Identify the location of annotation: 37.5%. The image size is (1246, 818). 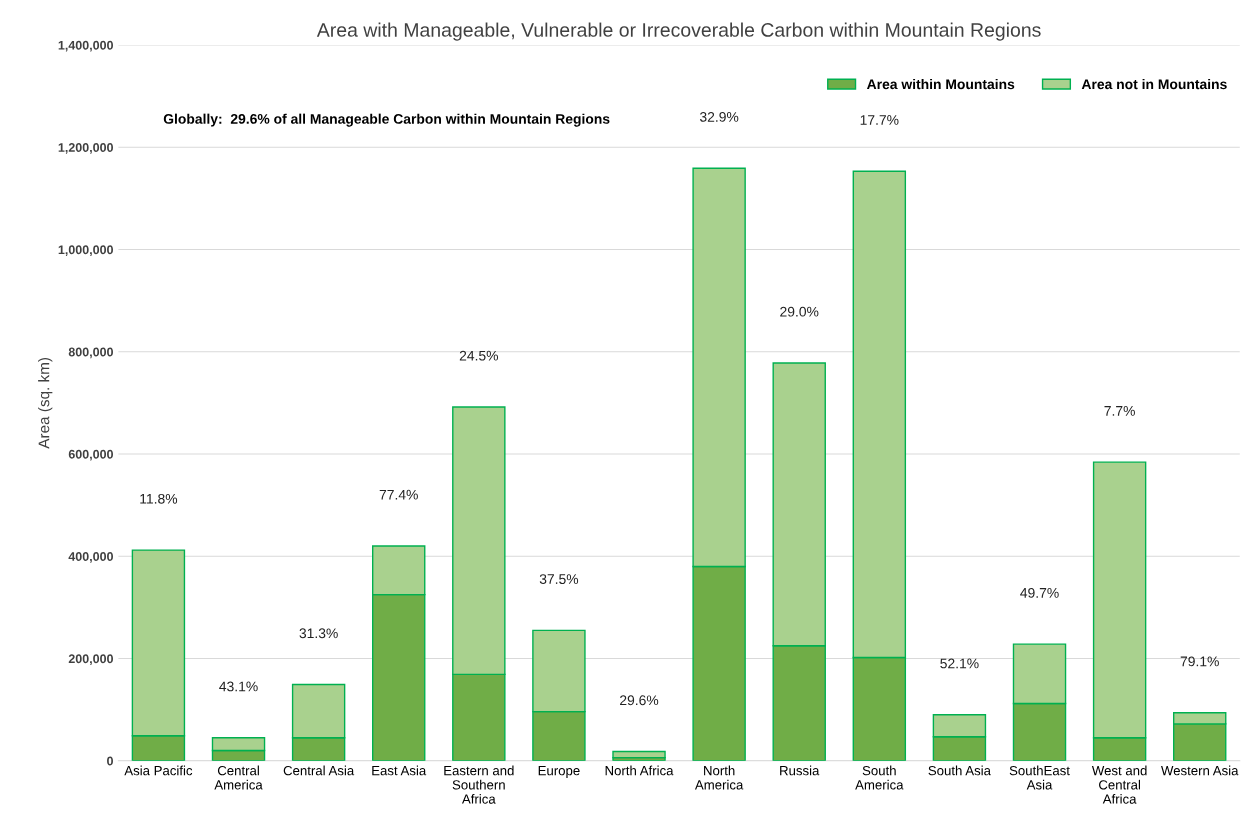
(559, 579).